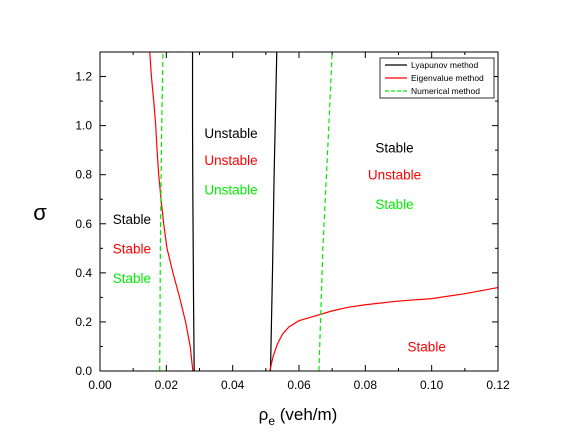 This screenshot has width=581, height=445. Describe the element at coordinates (394, 175) in the screenshot. I see `annotation-7: Unstable` at that location.